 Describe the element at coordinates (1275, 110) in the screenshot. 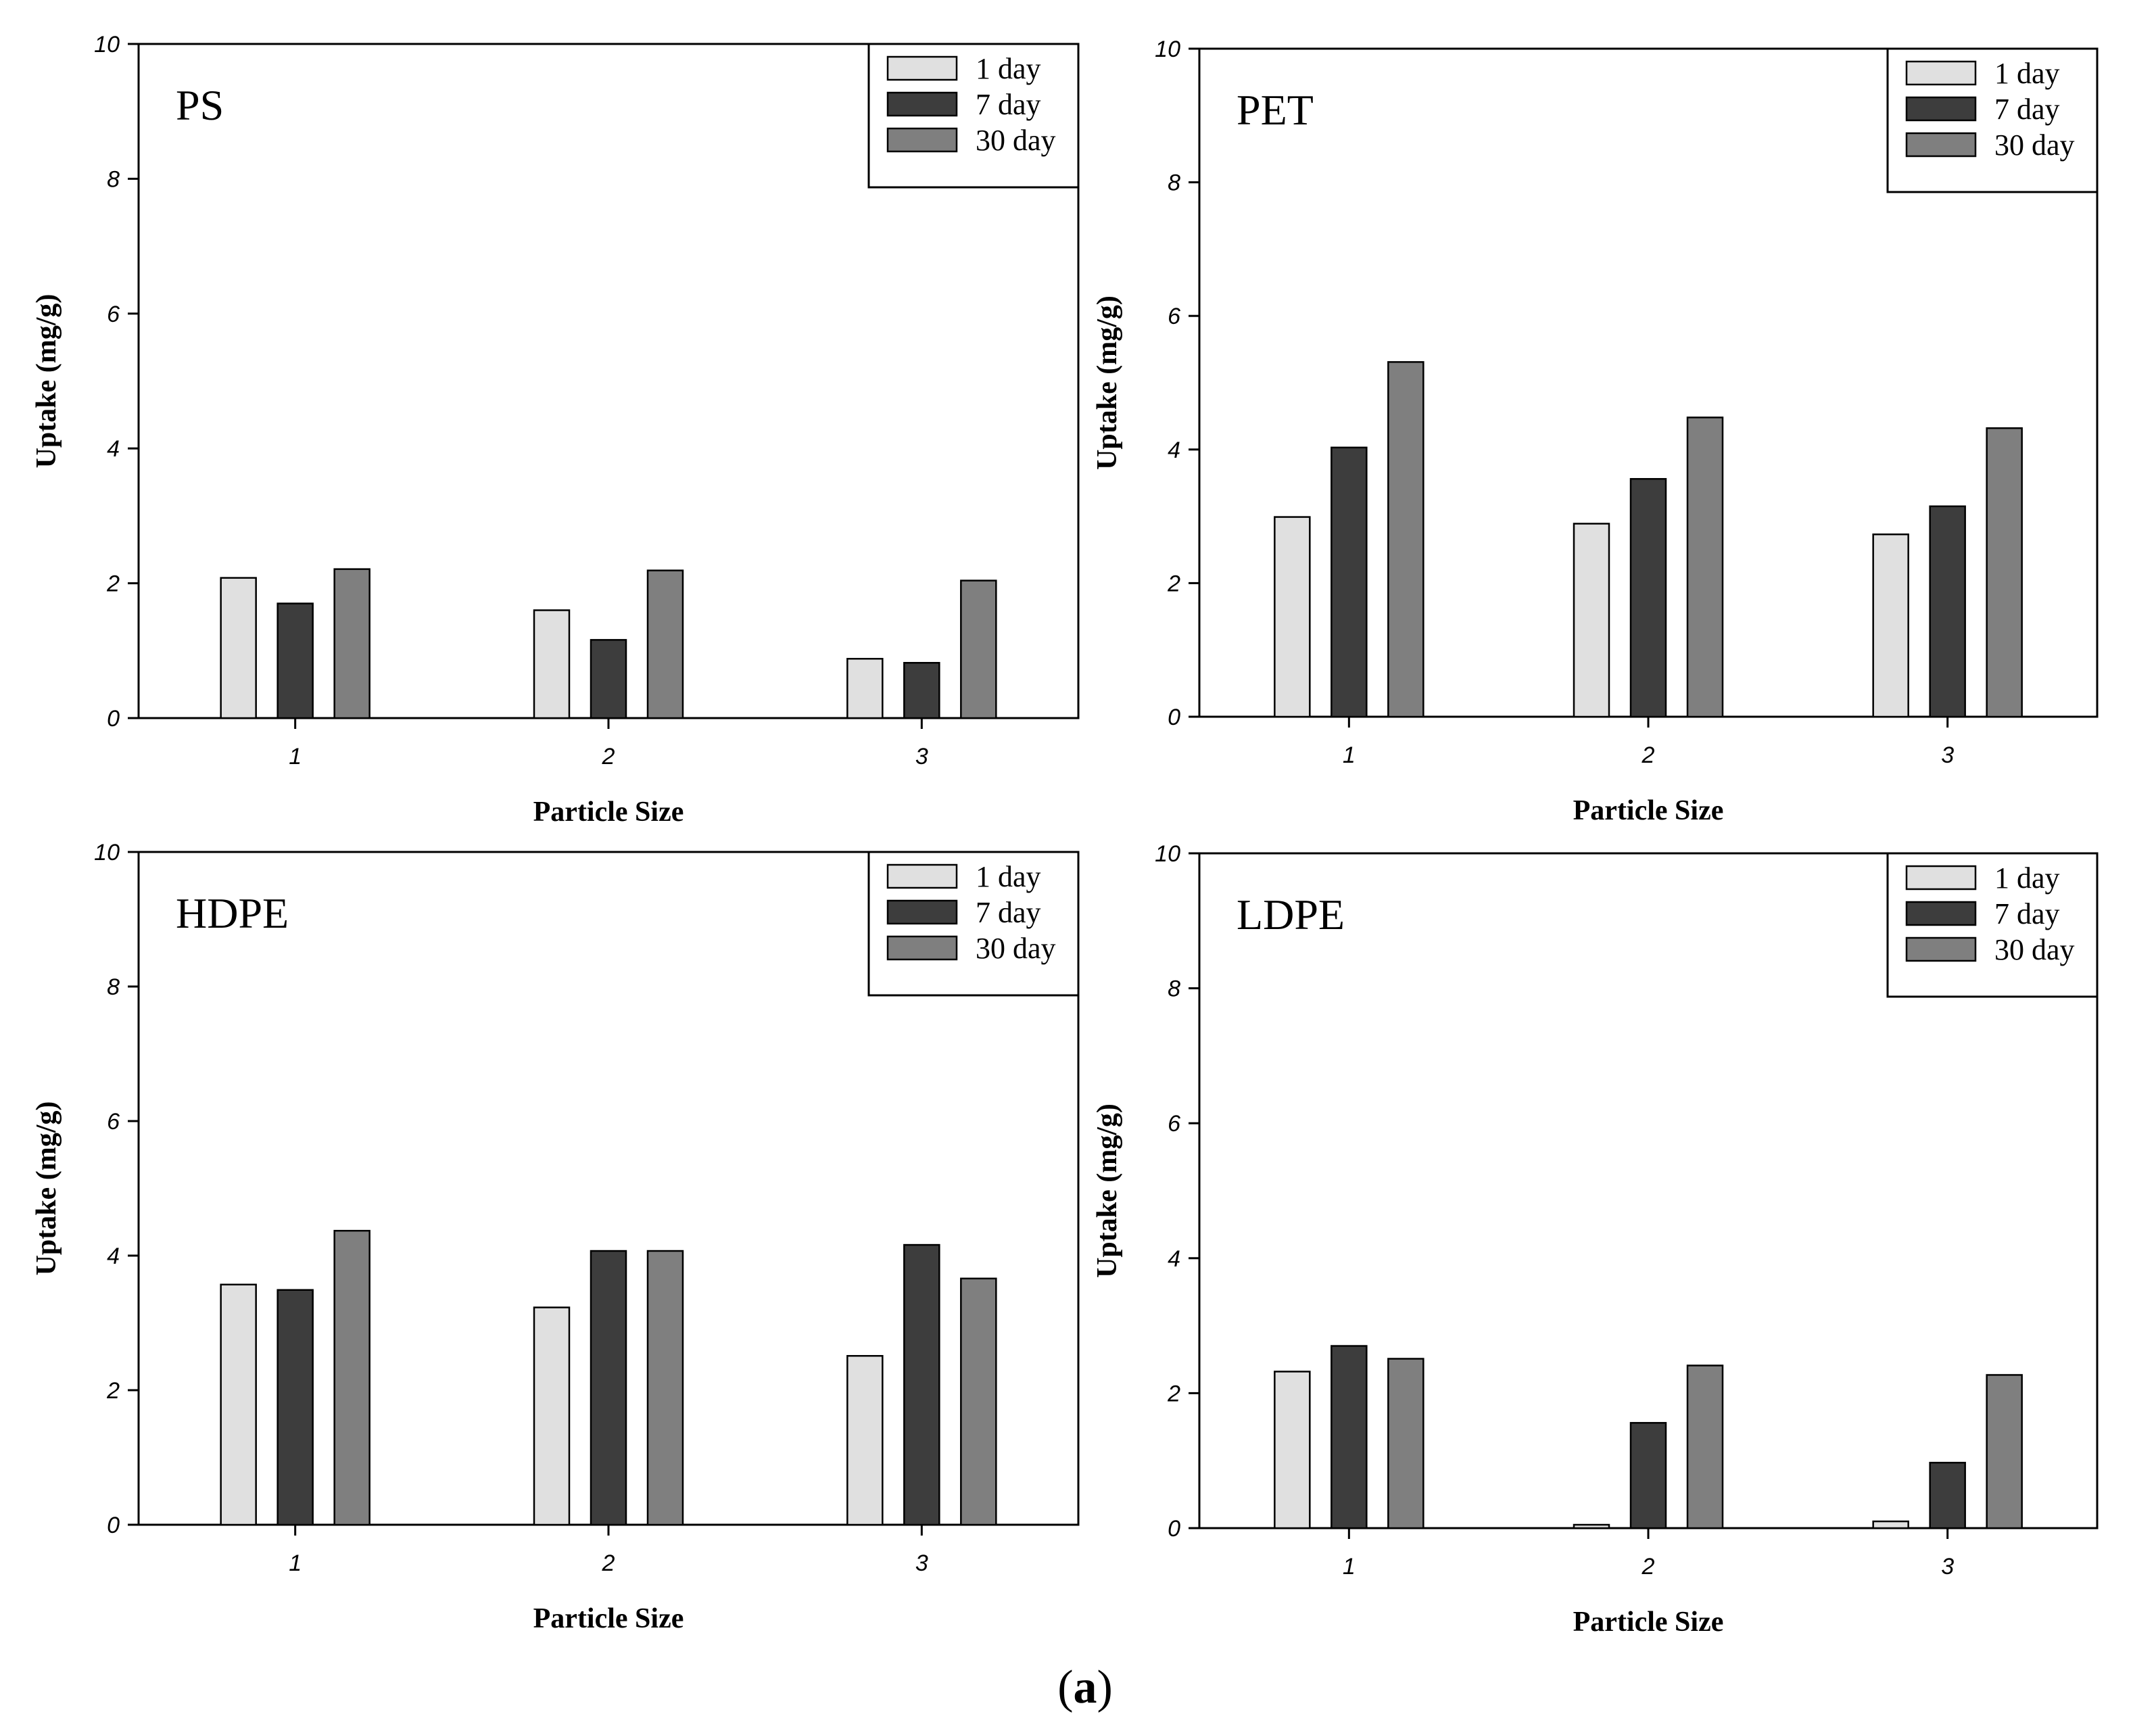

I see `panel-title: PET` at that location.